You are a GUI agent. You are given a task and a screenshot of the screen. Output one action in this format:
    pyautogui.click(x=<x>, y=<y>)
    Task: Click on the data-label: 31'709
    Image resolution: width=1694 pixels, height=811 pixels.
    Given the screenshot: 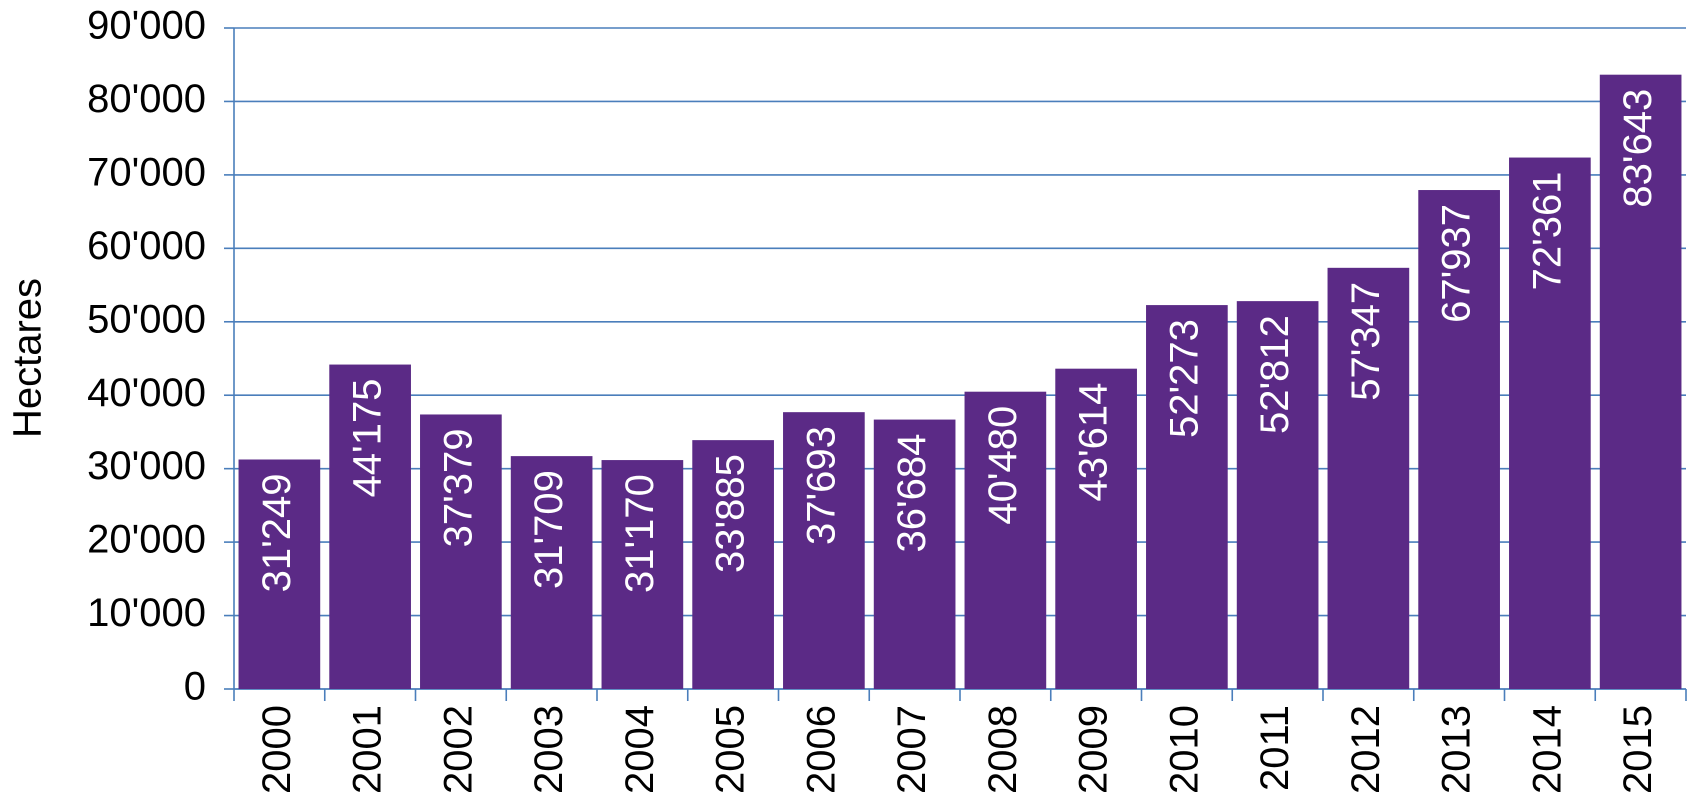 What is the action you would take?
    pyautogui.click(x=549, y=529)
    